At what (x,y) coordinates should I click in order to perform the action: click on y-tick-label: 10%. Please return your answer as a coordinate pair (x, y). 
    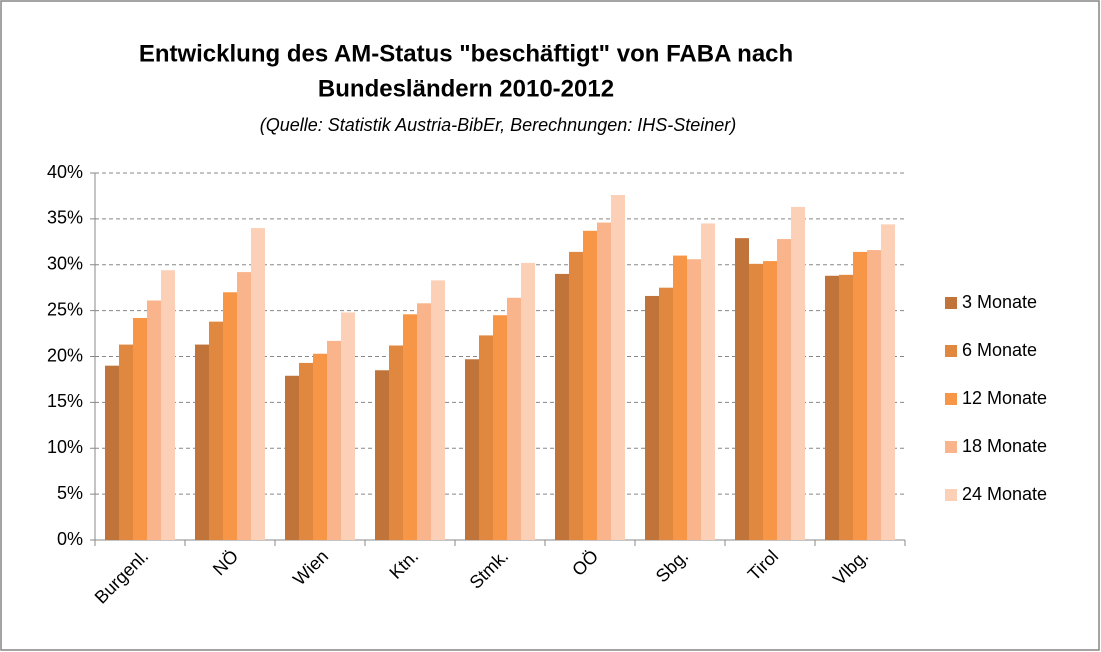
    Looking at the image, I should click on (65, 447).